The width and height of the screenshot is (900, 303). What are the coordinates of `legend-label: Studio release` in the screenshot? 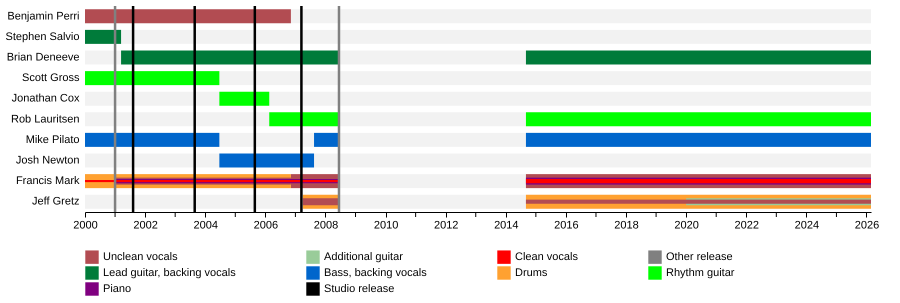 It's located at (359, 289).